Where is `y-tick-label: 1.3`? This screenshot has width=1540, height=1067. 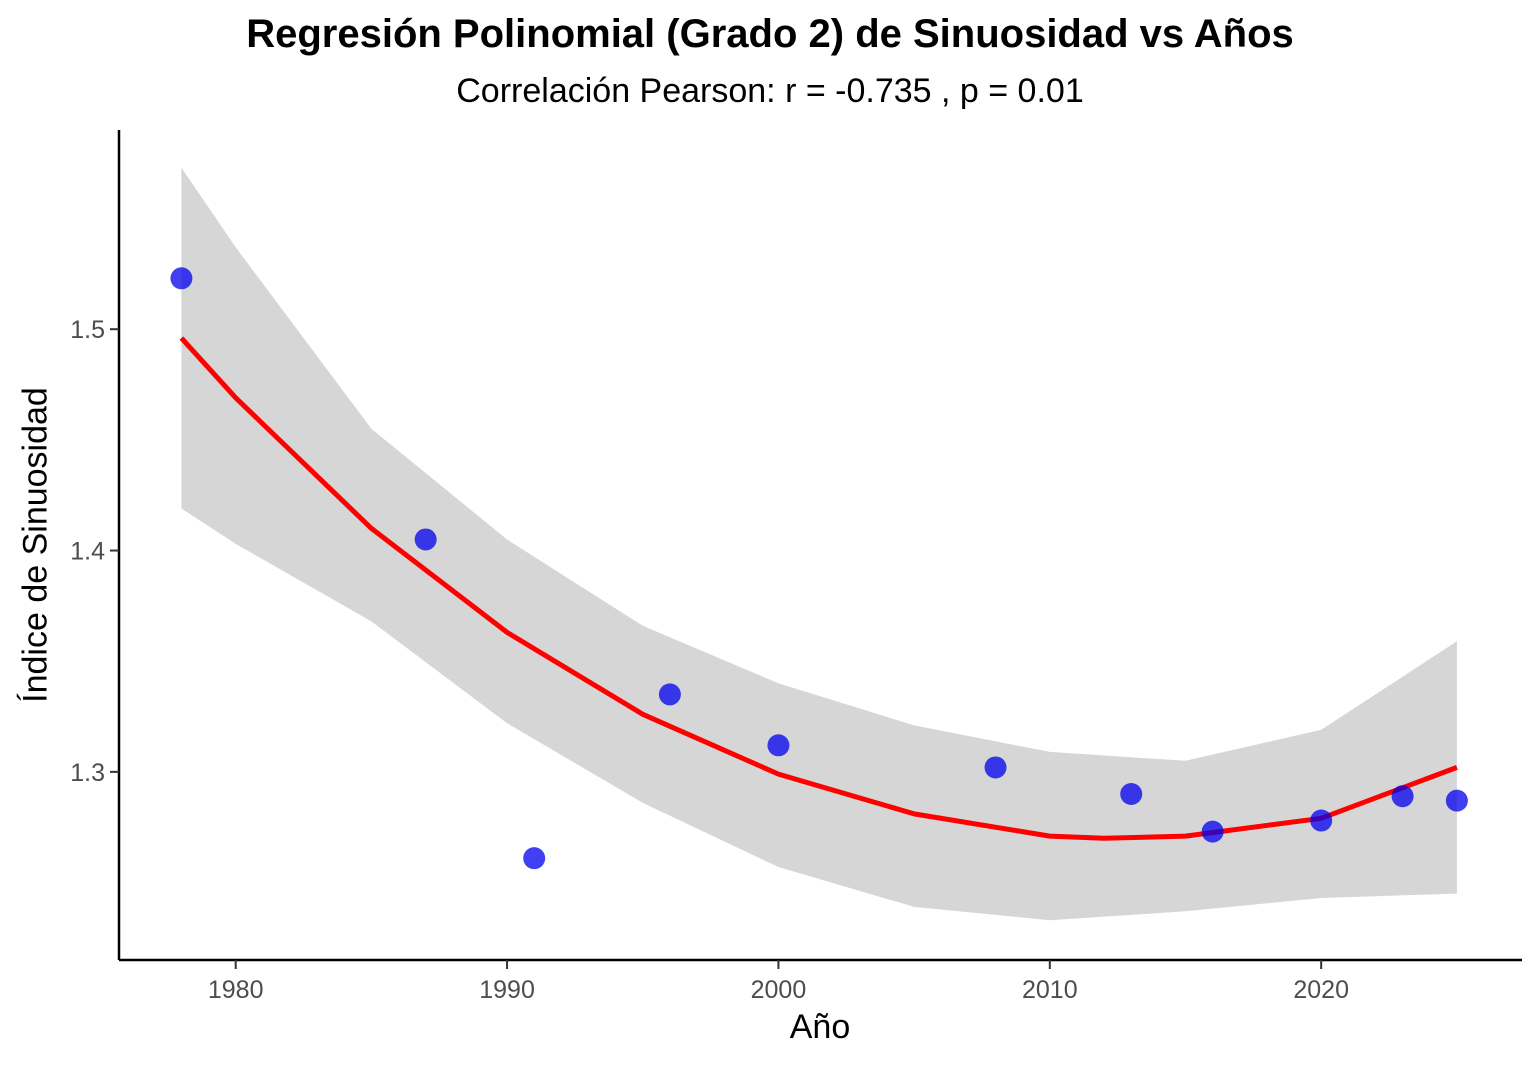 y-tick-label: 1.3 is located at coordinates (87, 773).